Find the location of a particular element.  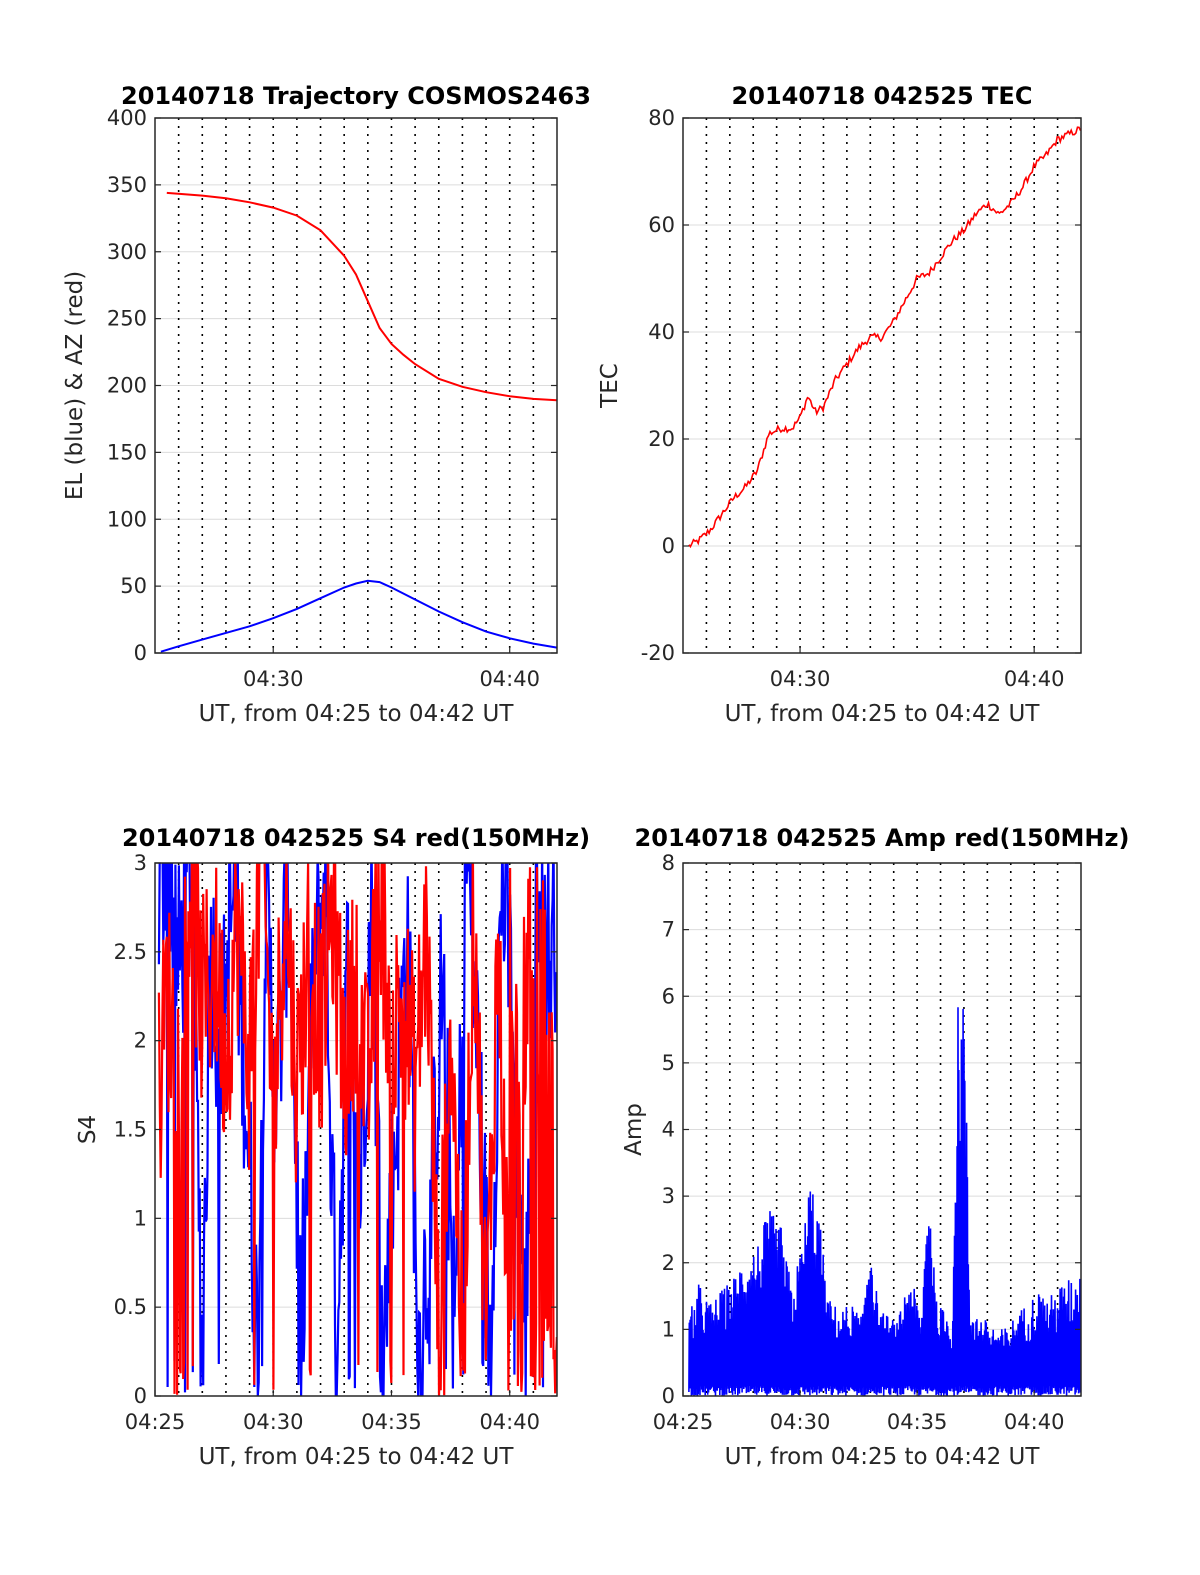

chart-title: 20140718 Trajectory COSMOS2463 is located at coordinates (356, 96).